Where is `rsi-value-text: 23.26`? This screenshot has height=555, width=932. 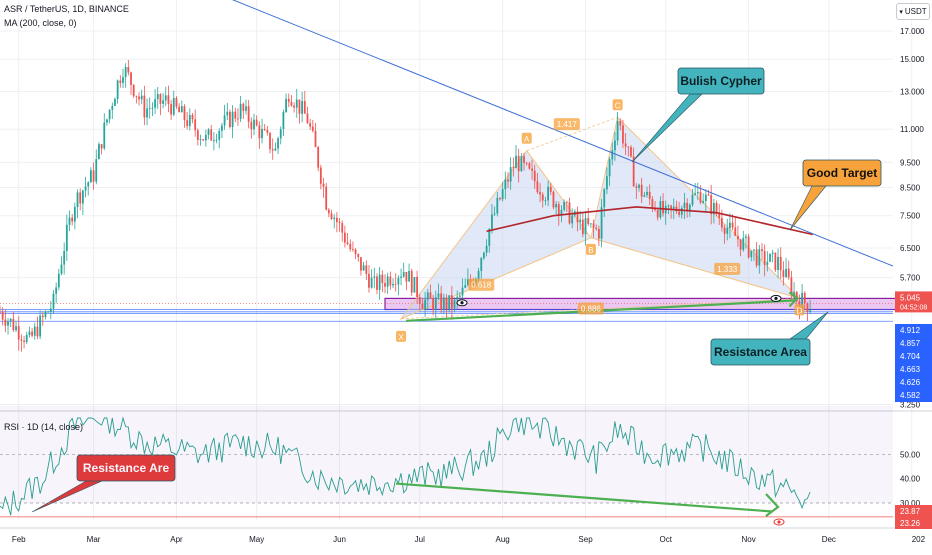 rsi-value-text: 23.26 is located at coordinates (910, 523).